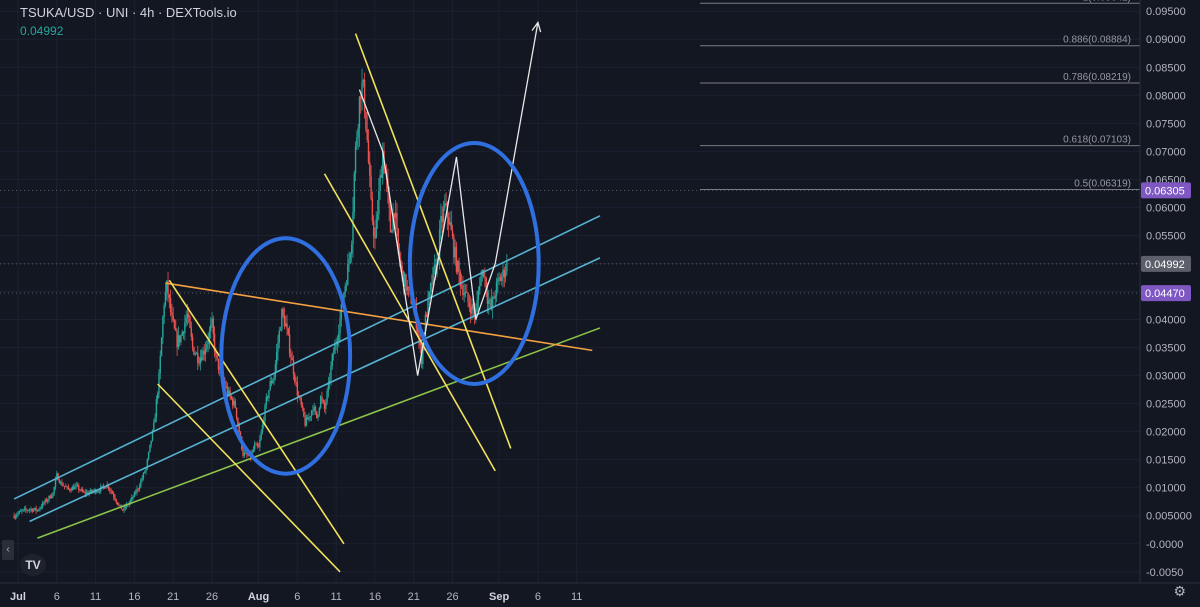 The width and height of the screenshot is (1200, 607). Describe the element at coordinates (499, 597) in the screenshot. I see `x-tick-label: Sep` at that location.